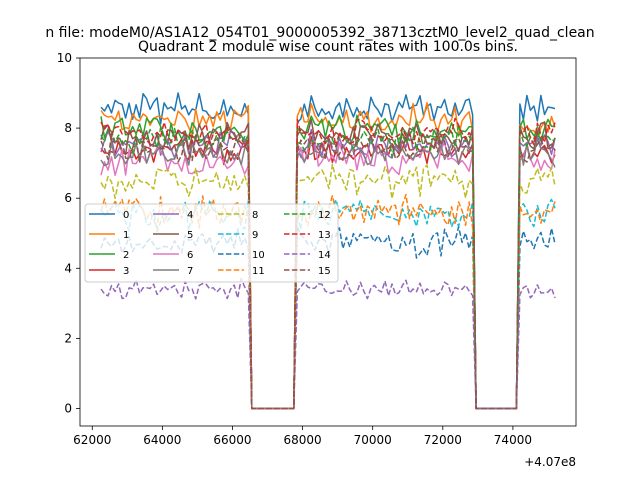 This screenshot has width=640, height=480. Describe the element at coordinates (307, 235) in the screenshot. I see `legend-entry-13: 13` at that location.